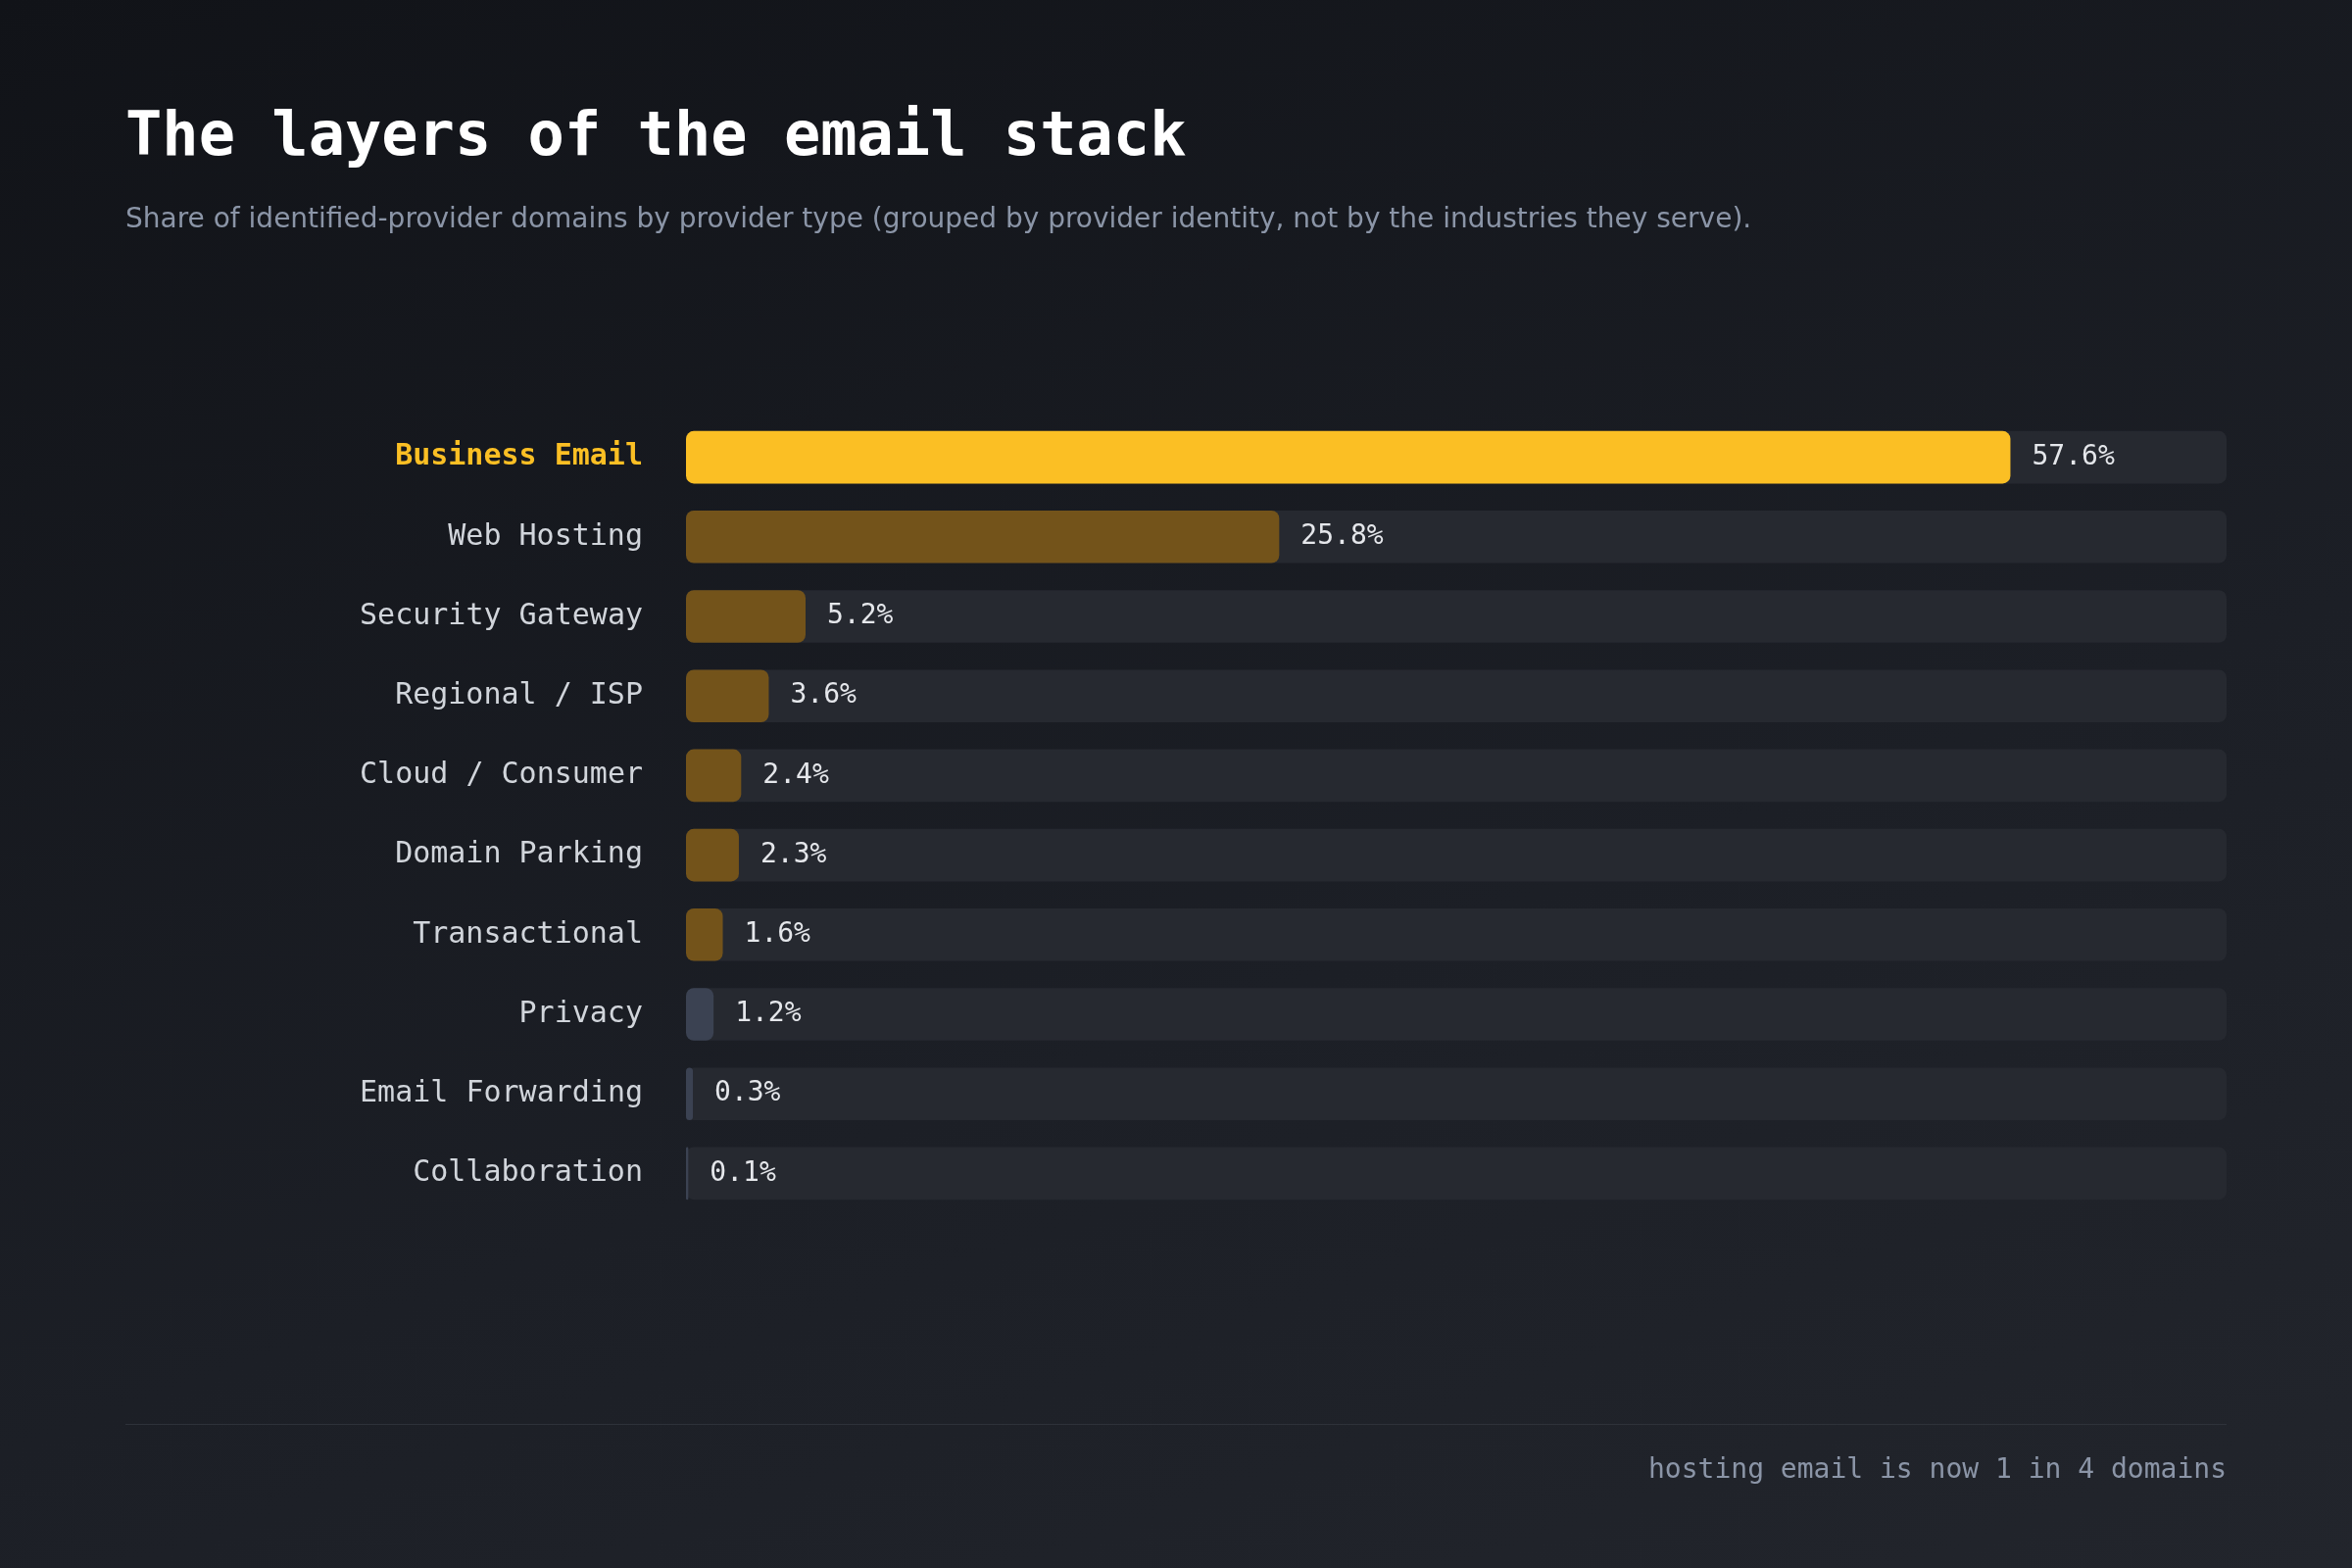 Image resolution: width=2352 pixels, height=1568 pixels. I want to click on data-label: 1.2%, so click(768, 1012).